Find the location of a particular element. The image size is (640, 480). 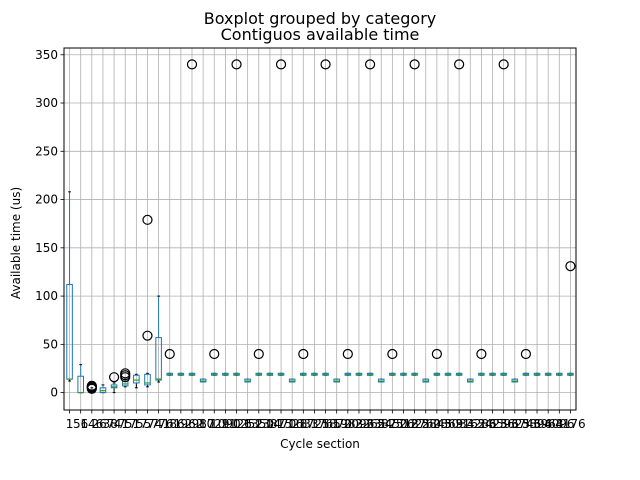

y-tick-label: 200 is located at coordinates (46, 200).